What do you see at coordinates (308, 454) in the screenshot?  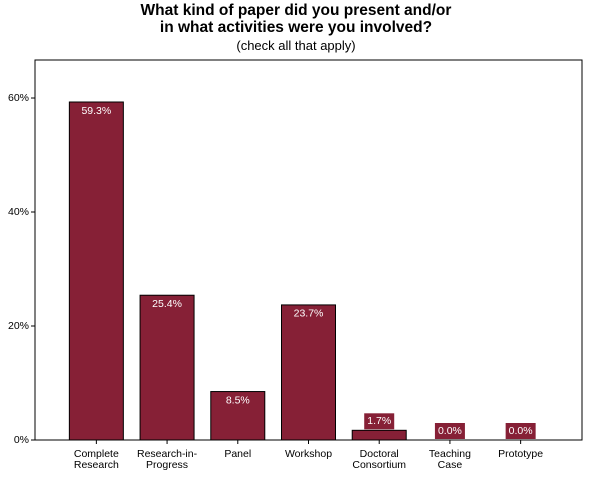 I see `x-tick-label: Workshop` at bounding box center [308, 454].